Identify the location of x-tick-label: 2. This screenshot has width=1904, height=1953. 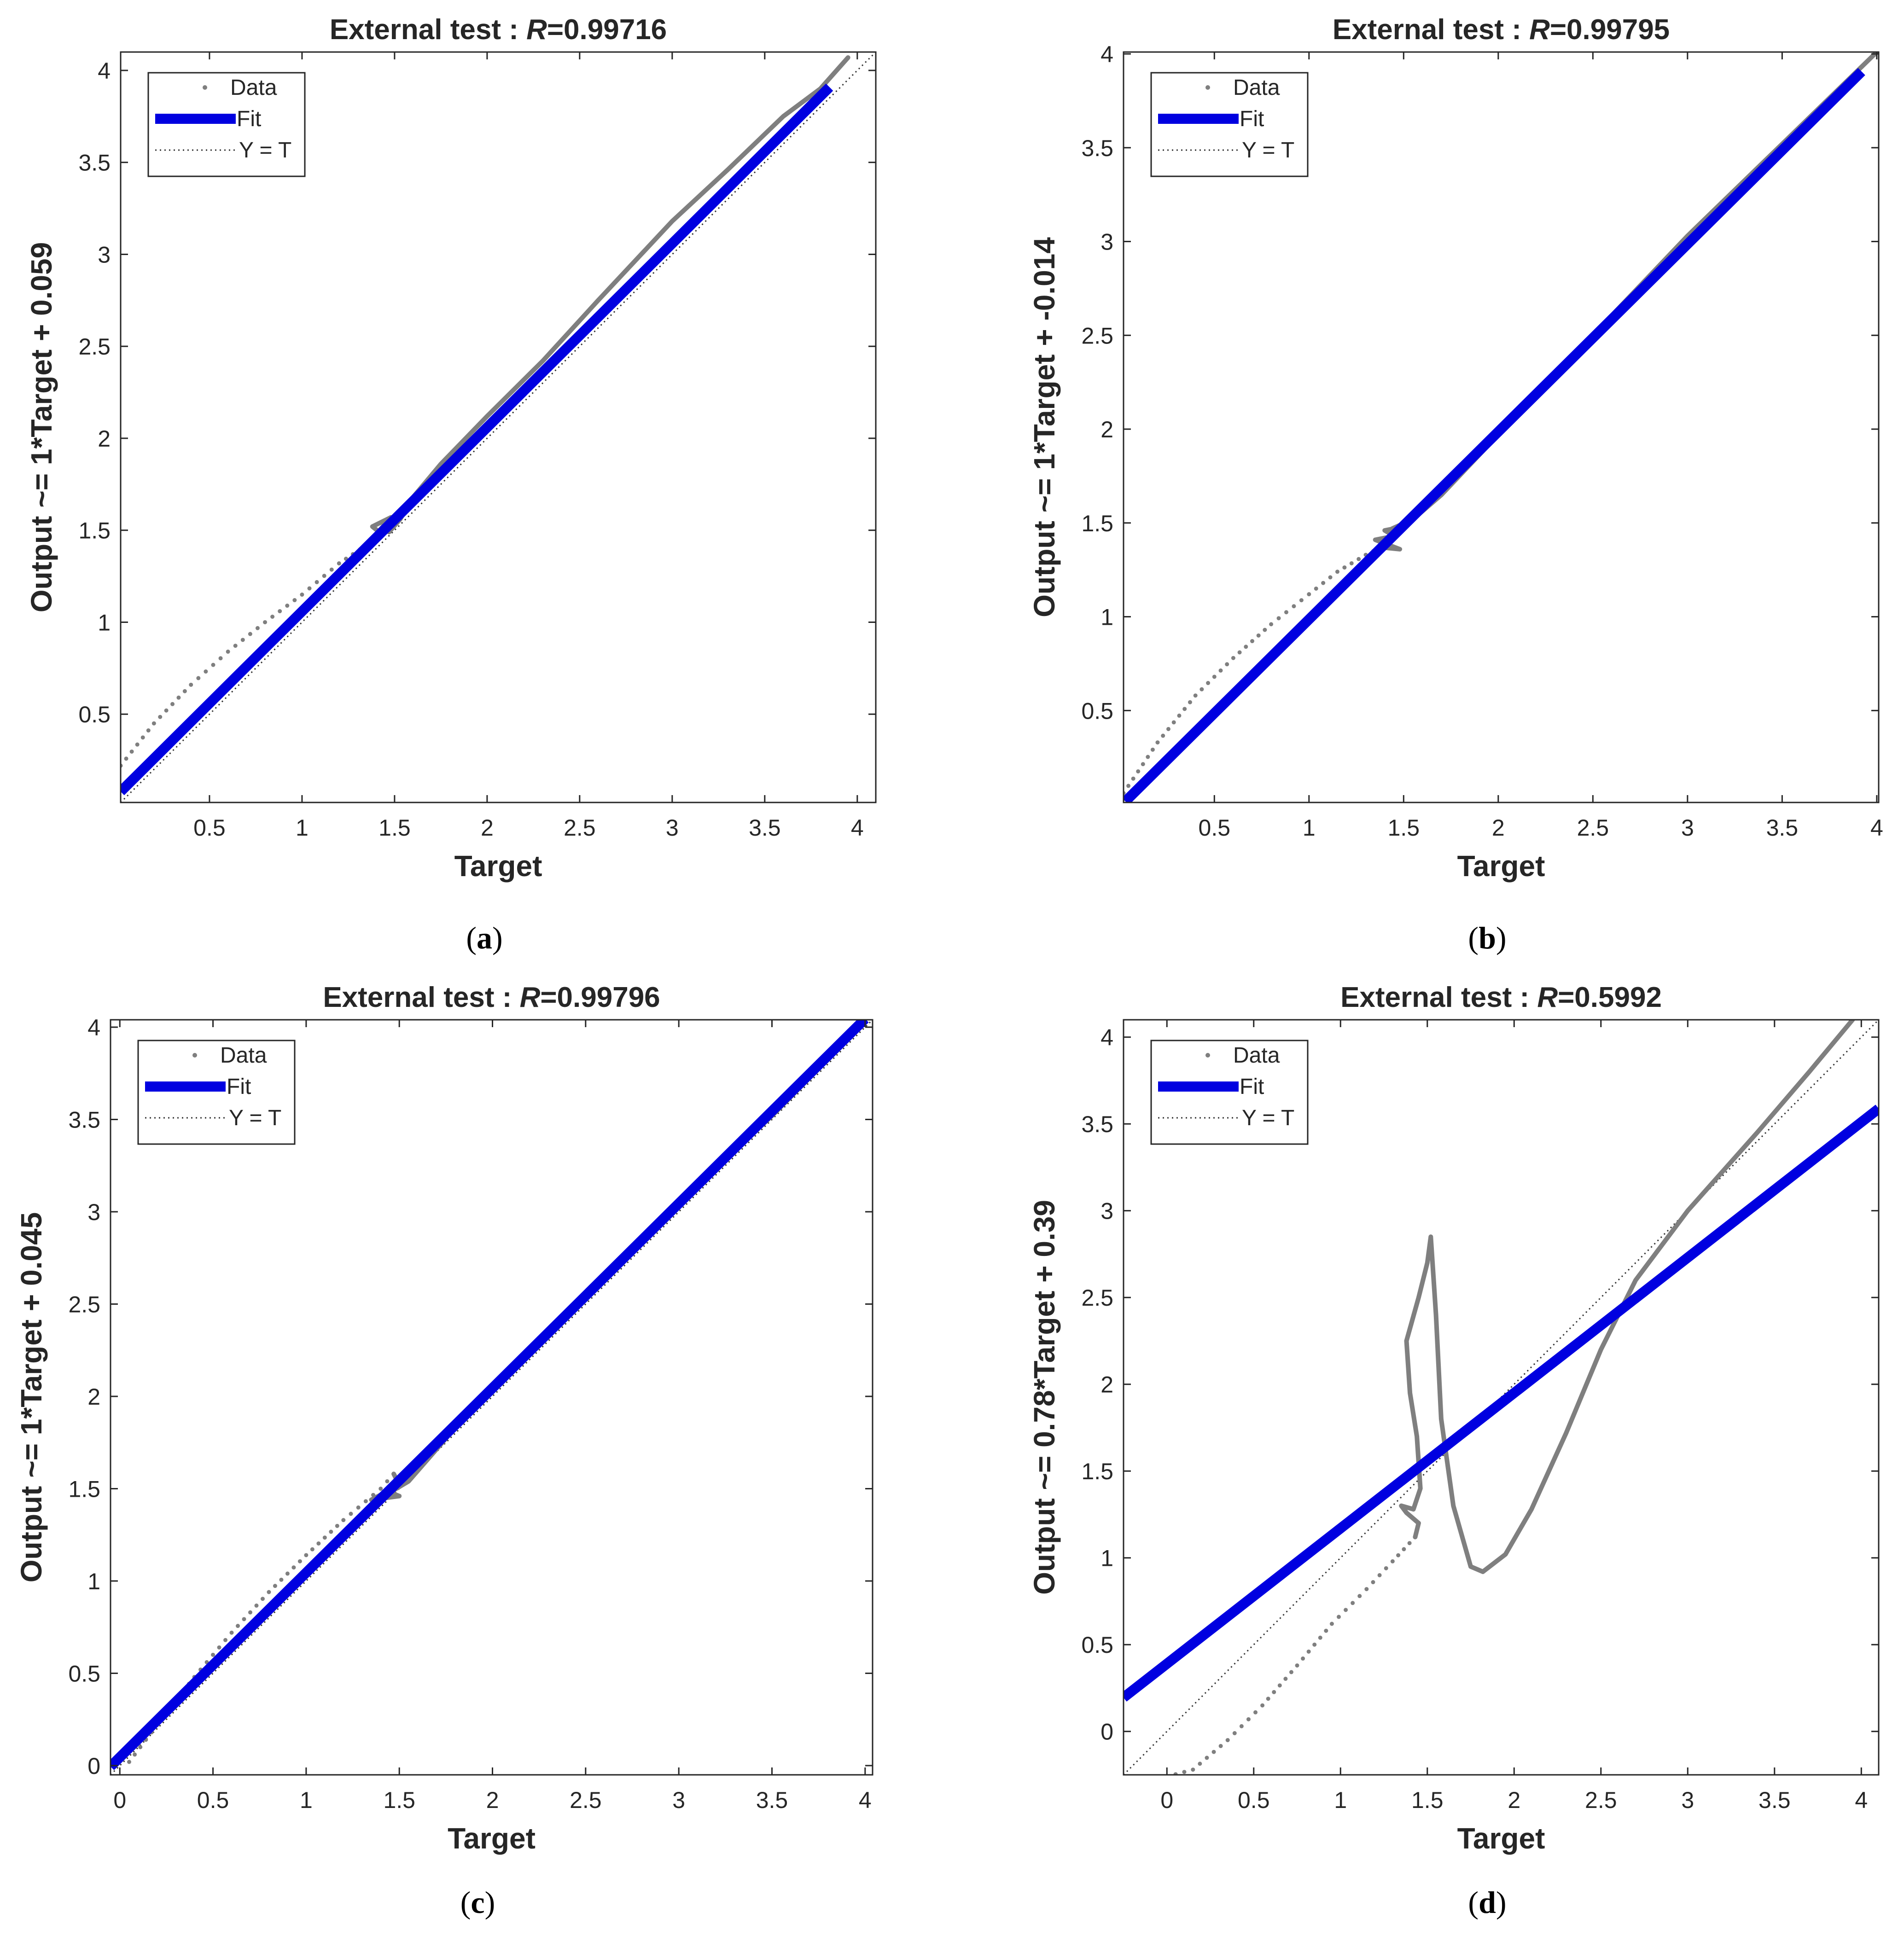
(1514, 1800).